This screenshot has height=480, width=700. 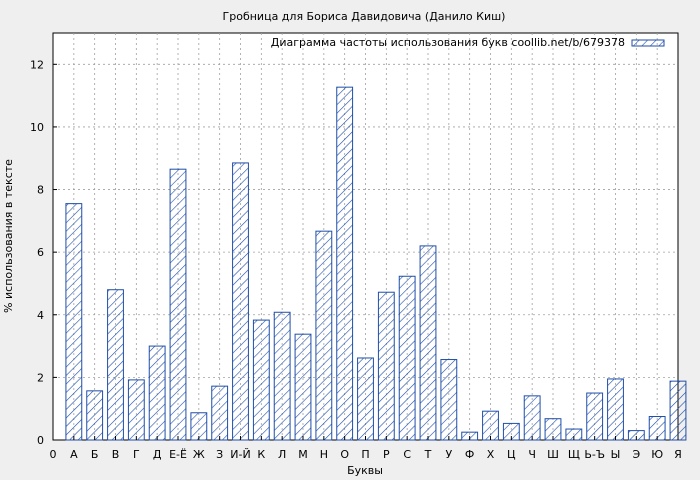 What do you see at coordinates (428, 343) in the screenshot?
I see `bar-Т` at bounding box center [428, 343].